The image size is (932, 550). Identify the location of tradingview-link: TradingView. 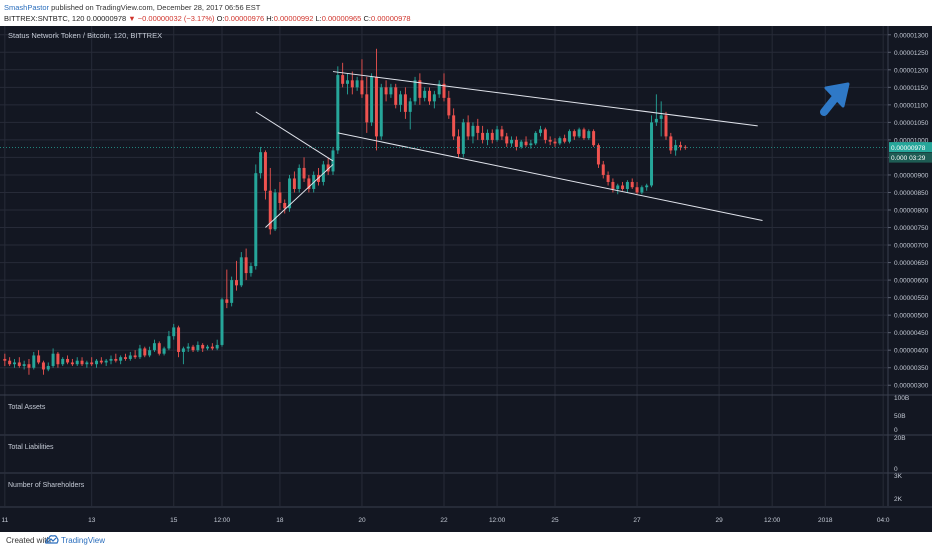
(83, 540).